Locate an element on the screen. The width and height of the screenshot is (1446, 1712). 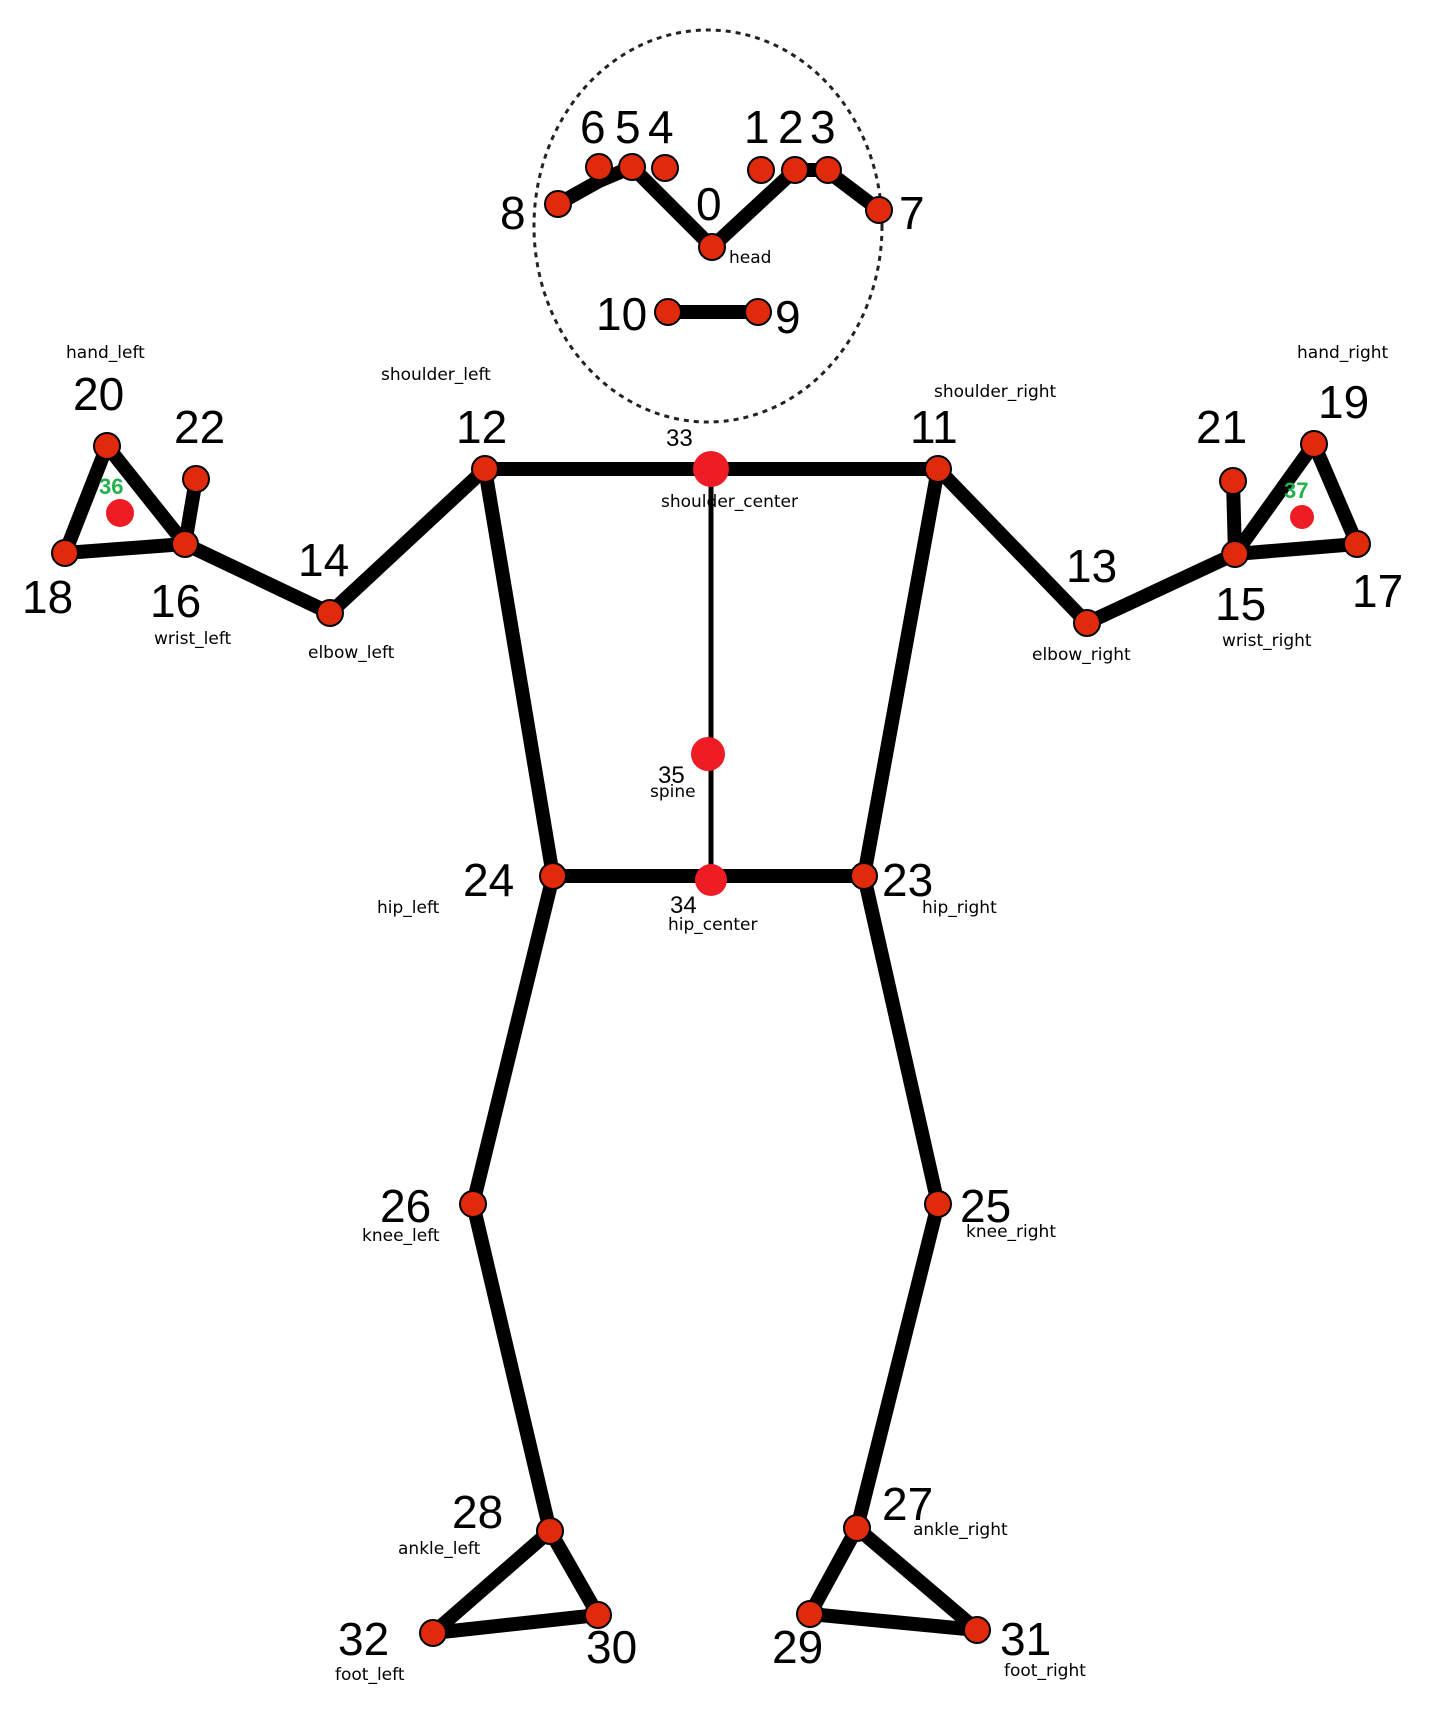
label-4: 4 is located at coordinates (661, 127).